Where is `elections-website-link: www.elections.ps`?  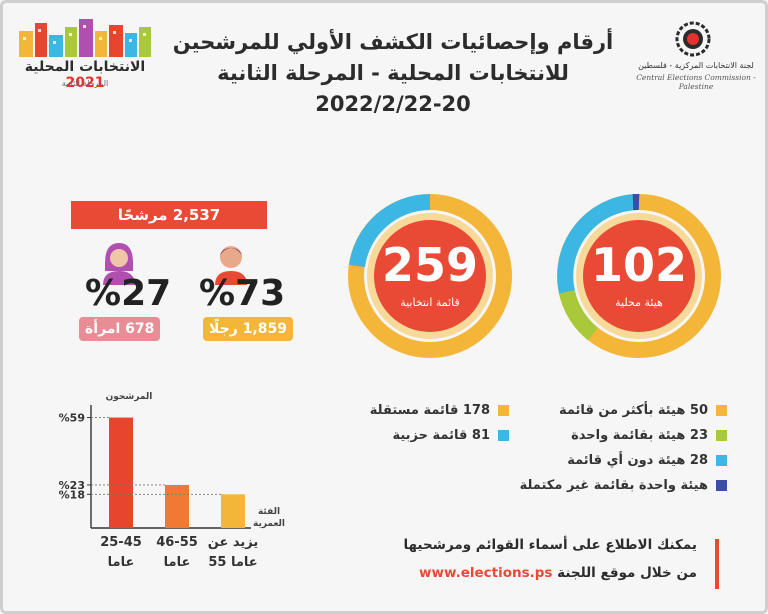
elections-website-link: www.elections.ps is located at coordinates (486, 573).